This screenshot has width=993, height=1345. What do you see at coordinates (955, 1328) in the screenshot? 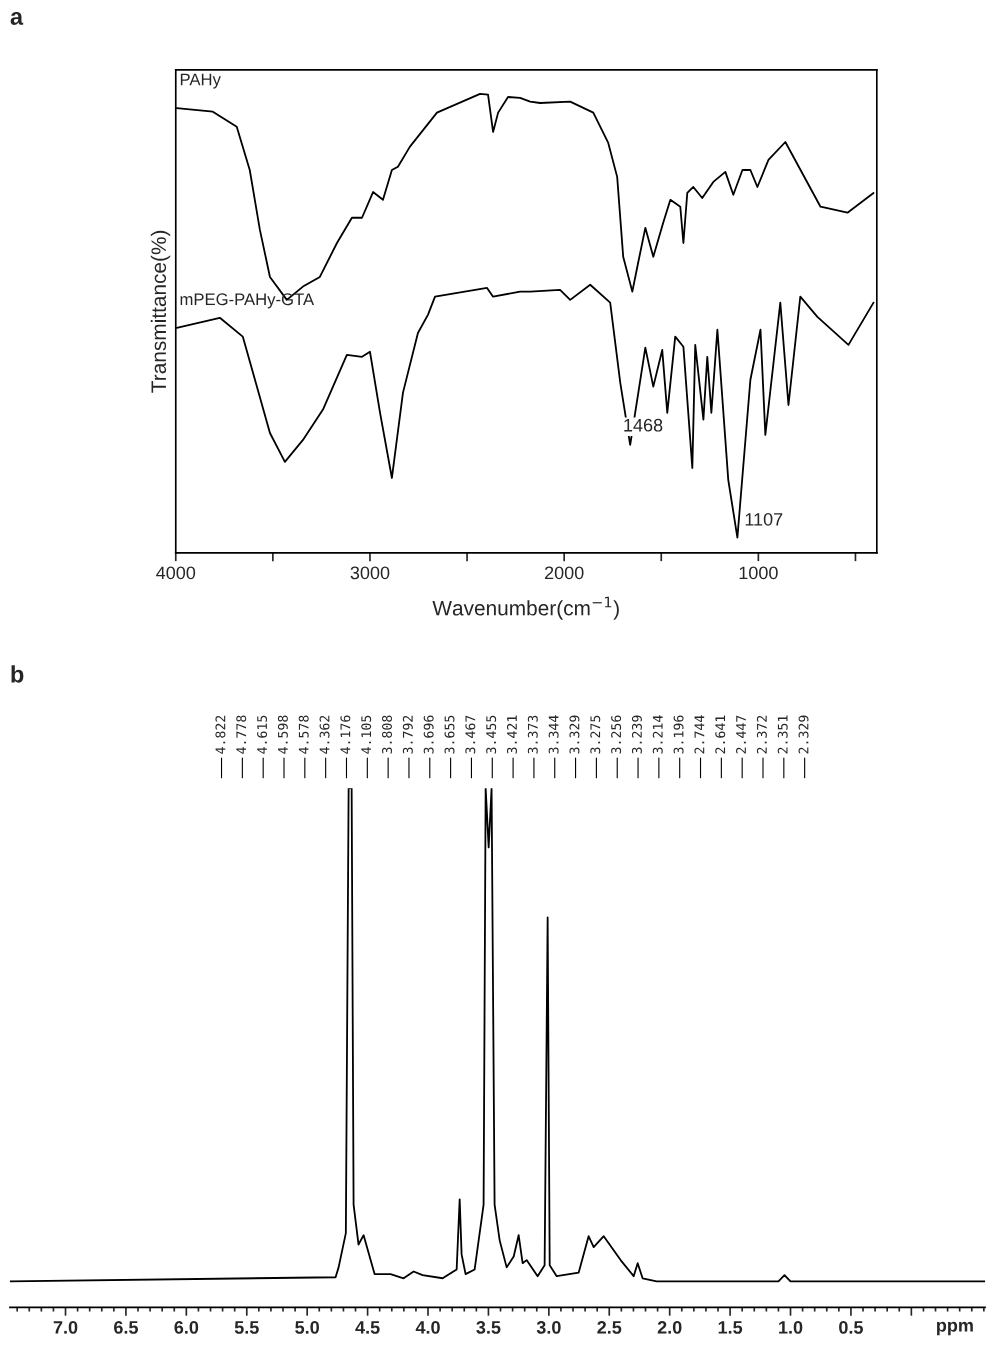
I see `x-axis-title: ppm` at bounding box center [955, 1328].